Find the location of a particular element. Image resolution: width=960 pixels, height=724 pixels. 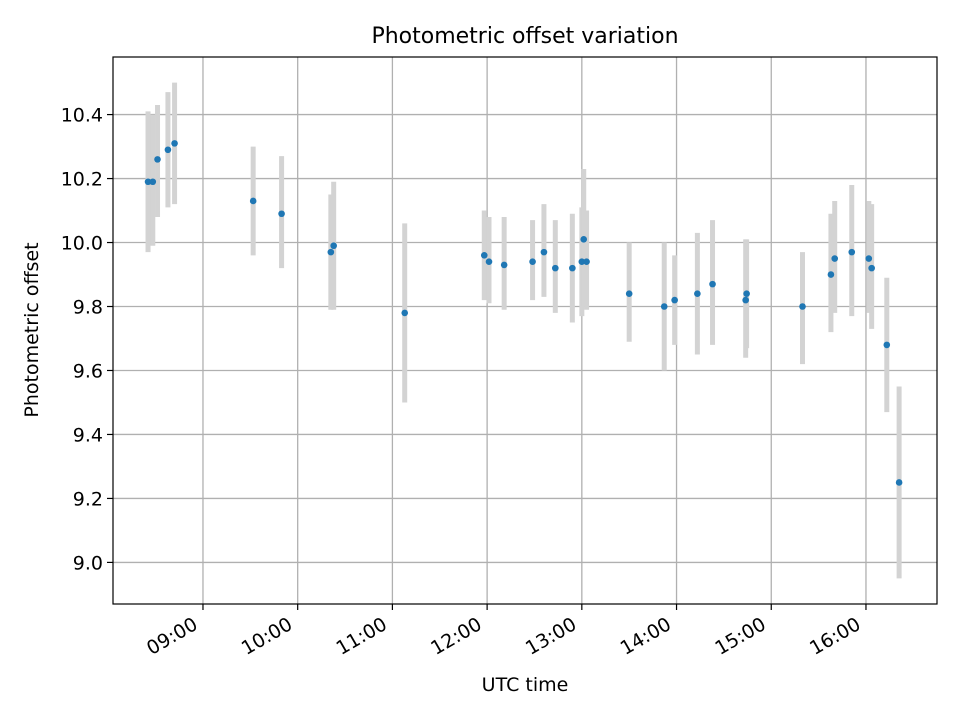

y-tick-label: 9.4 is located at coordinates (88, 435).